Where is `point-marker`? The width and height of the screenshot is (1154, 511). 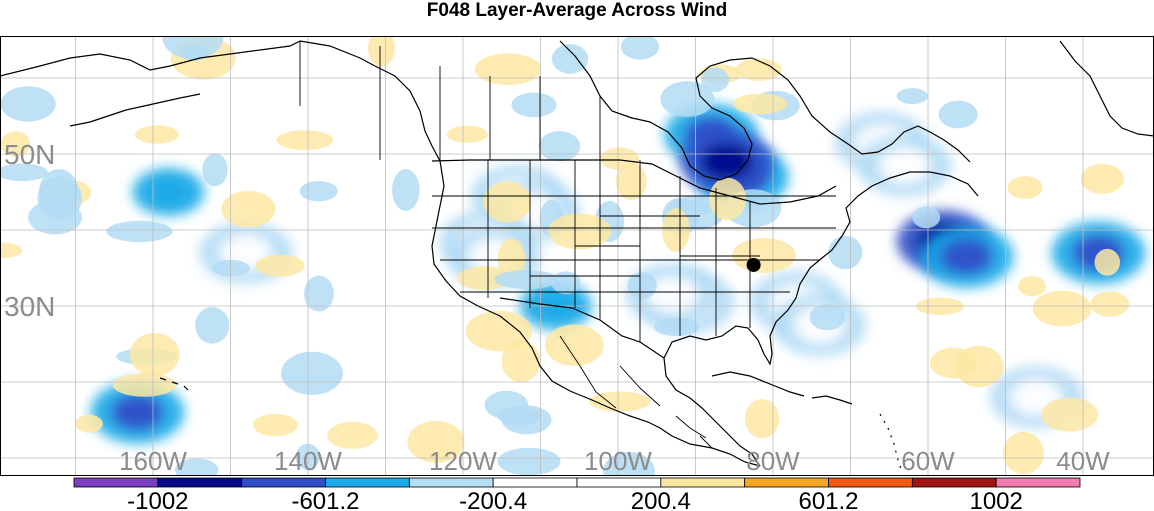 point-marker is located at coordinates (753, 264).